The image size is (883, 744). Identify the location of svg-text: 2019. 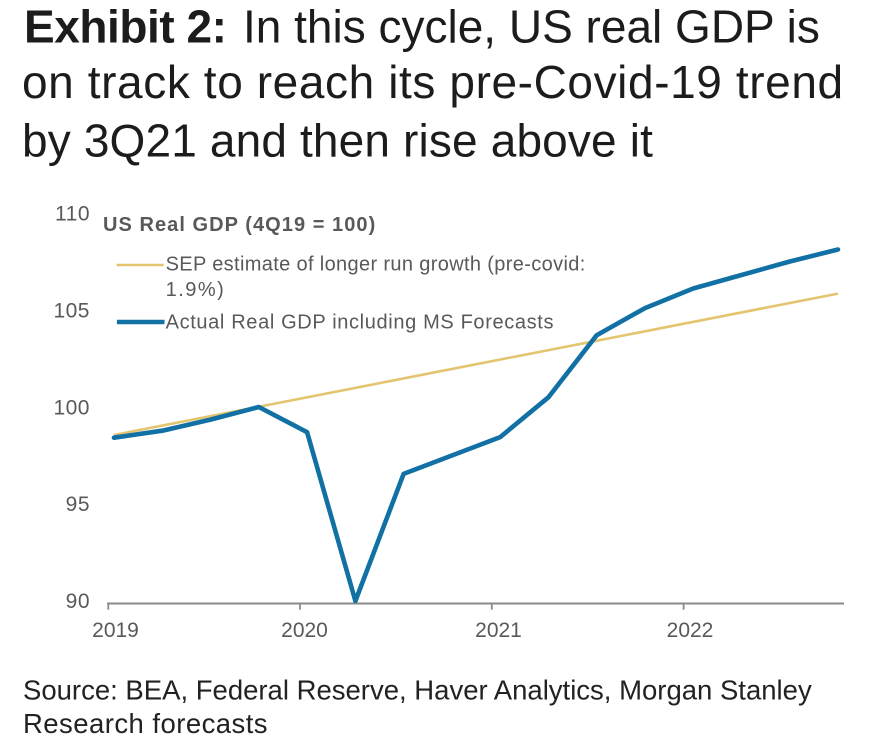
(115, 630).